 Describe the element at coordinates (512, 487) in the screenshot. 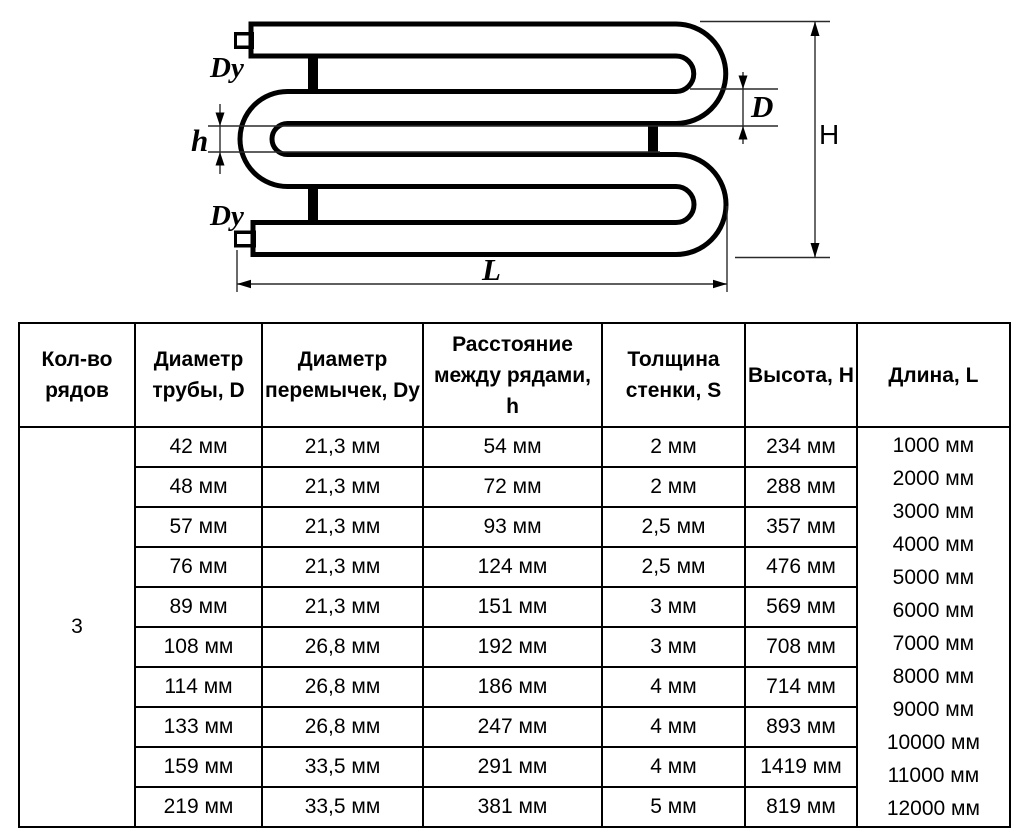

I see `h-value: 72 мм` at that location.